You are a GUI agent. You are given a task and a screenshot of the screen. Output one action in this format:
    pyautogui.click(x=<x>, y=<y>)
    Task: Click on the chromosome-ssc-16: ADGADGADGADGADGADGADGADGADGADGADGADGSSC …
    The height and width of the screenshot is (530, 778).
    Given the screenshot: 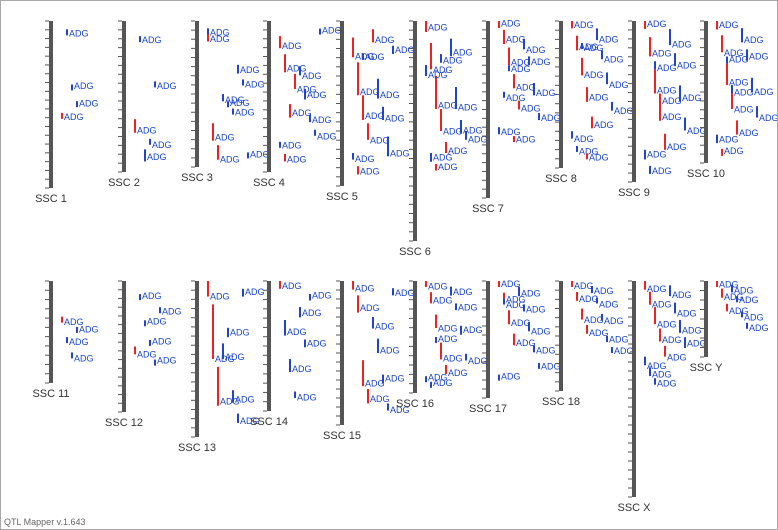 What is the action you would take?
    pyautogui.click(x=442, y=345)
    